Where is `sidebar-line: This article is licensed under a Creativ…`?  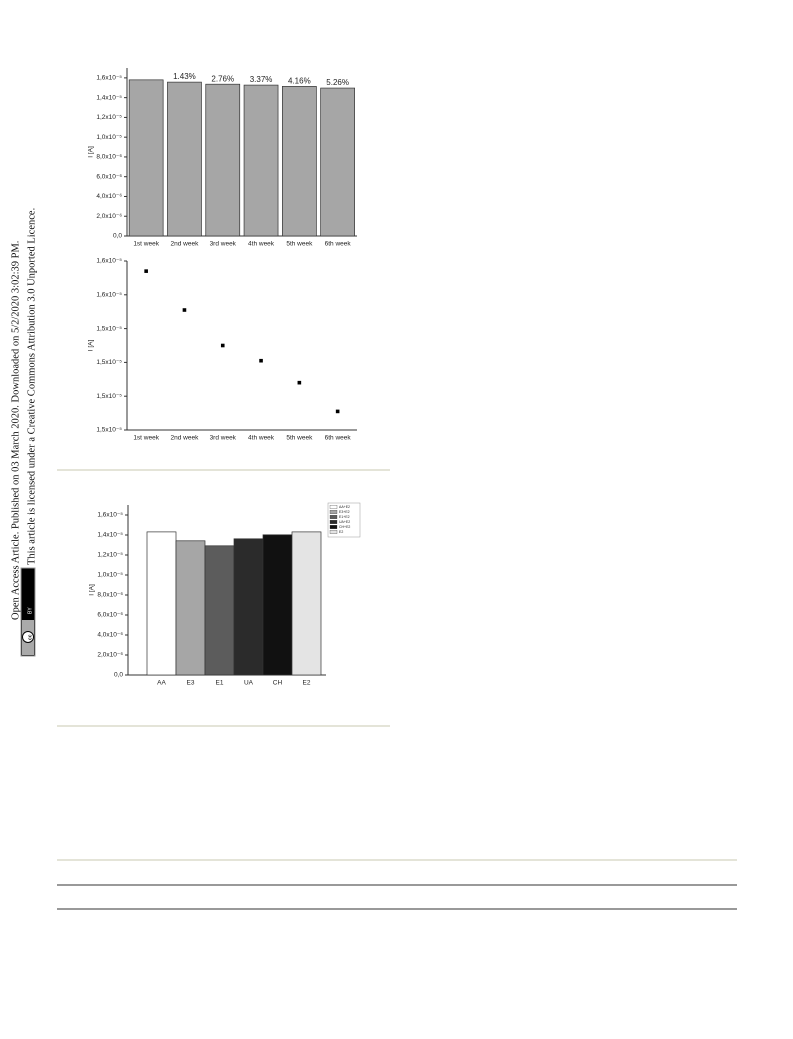
sidebar-line: This article is licensed under a Creativ… is located at coordinates (31, 386).